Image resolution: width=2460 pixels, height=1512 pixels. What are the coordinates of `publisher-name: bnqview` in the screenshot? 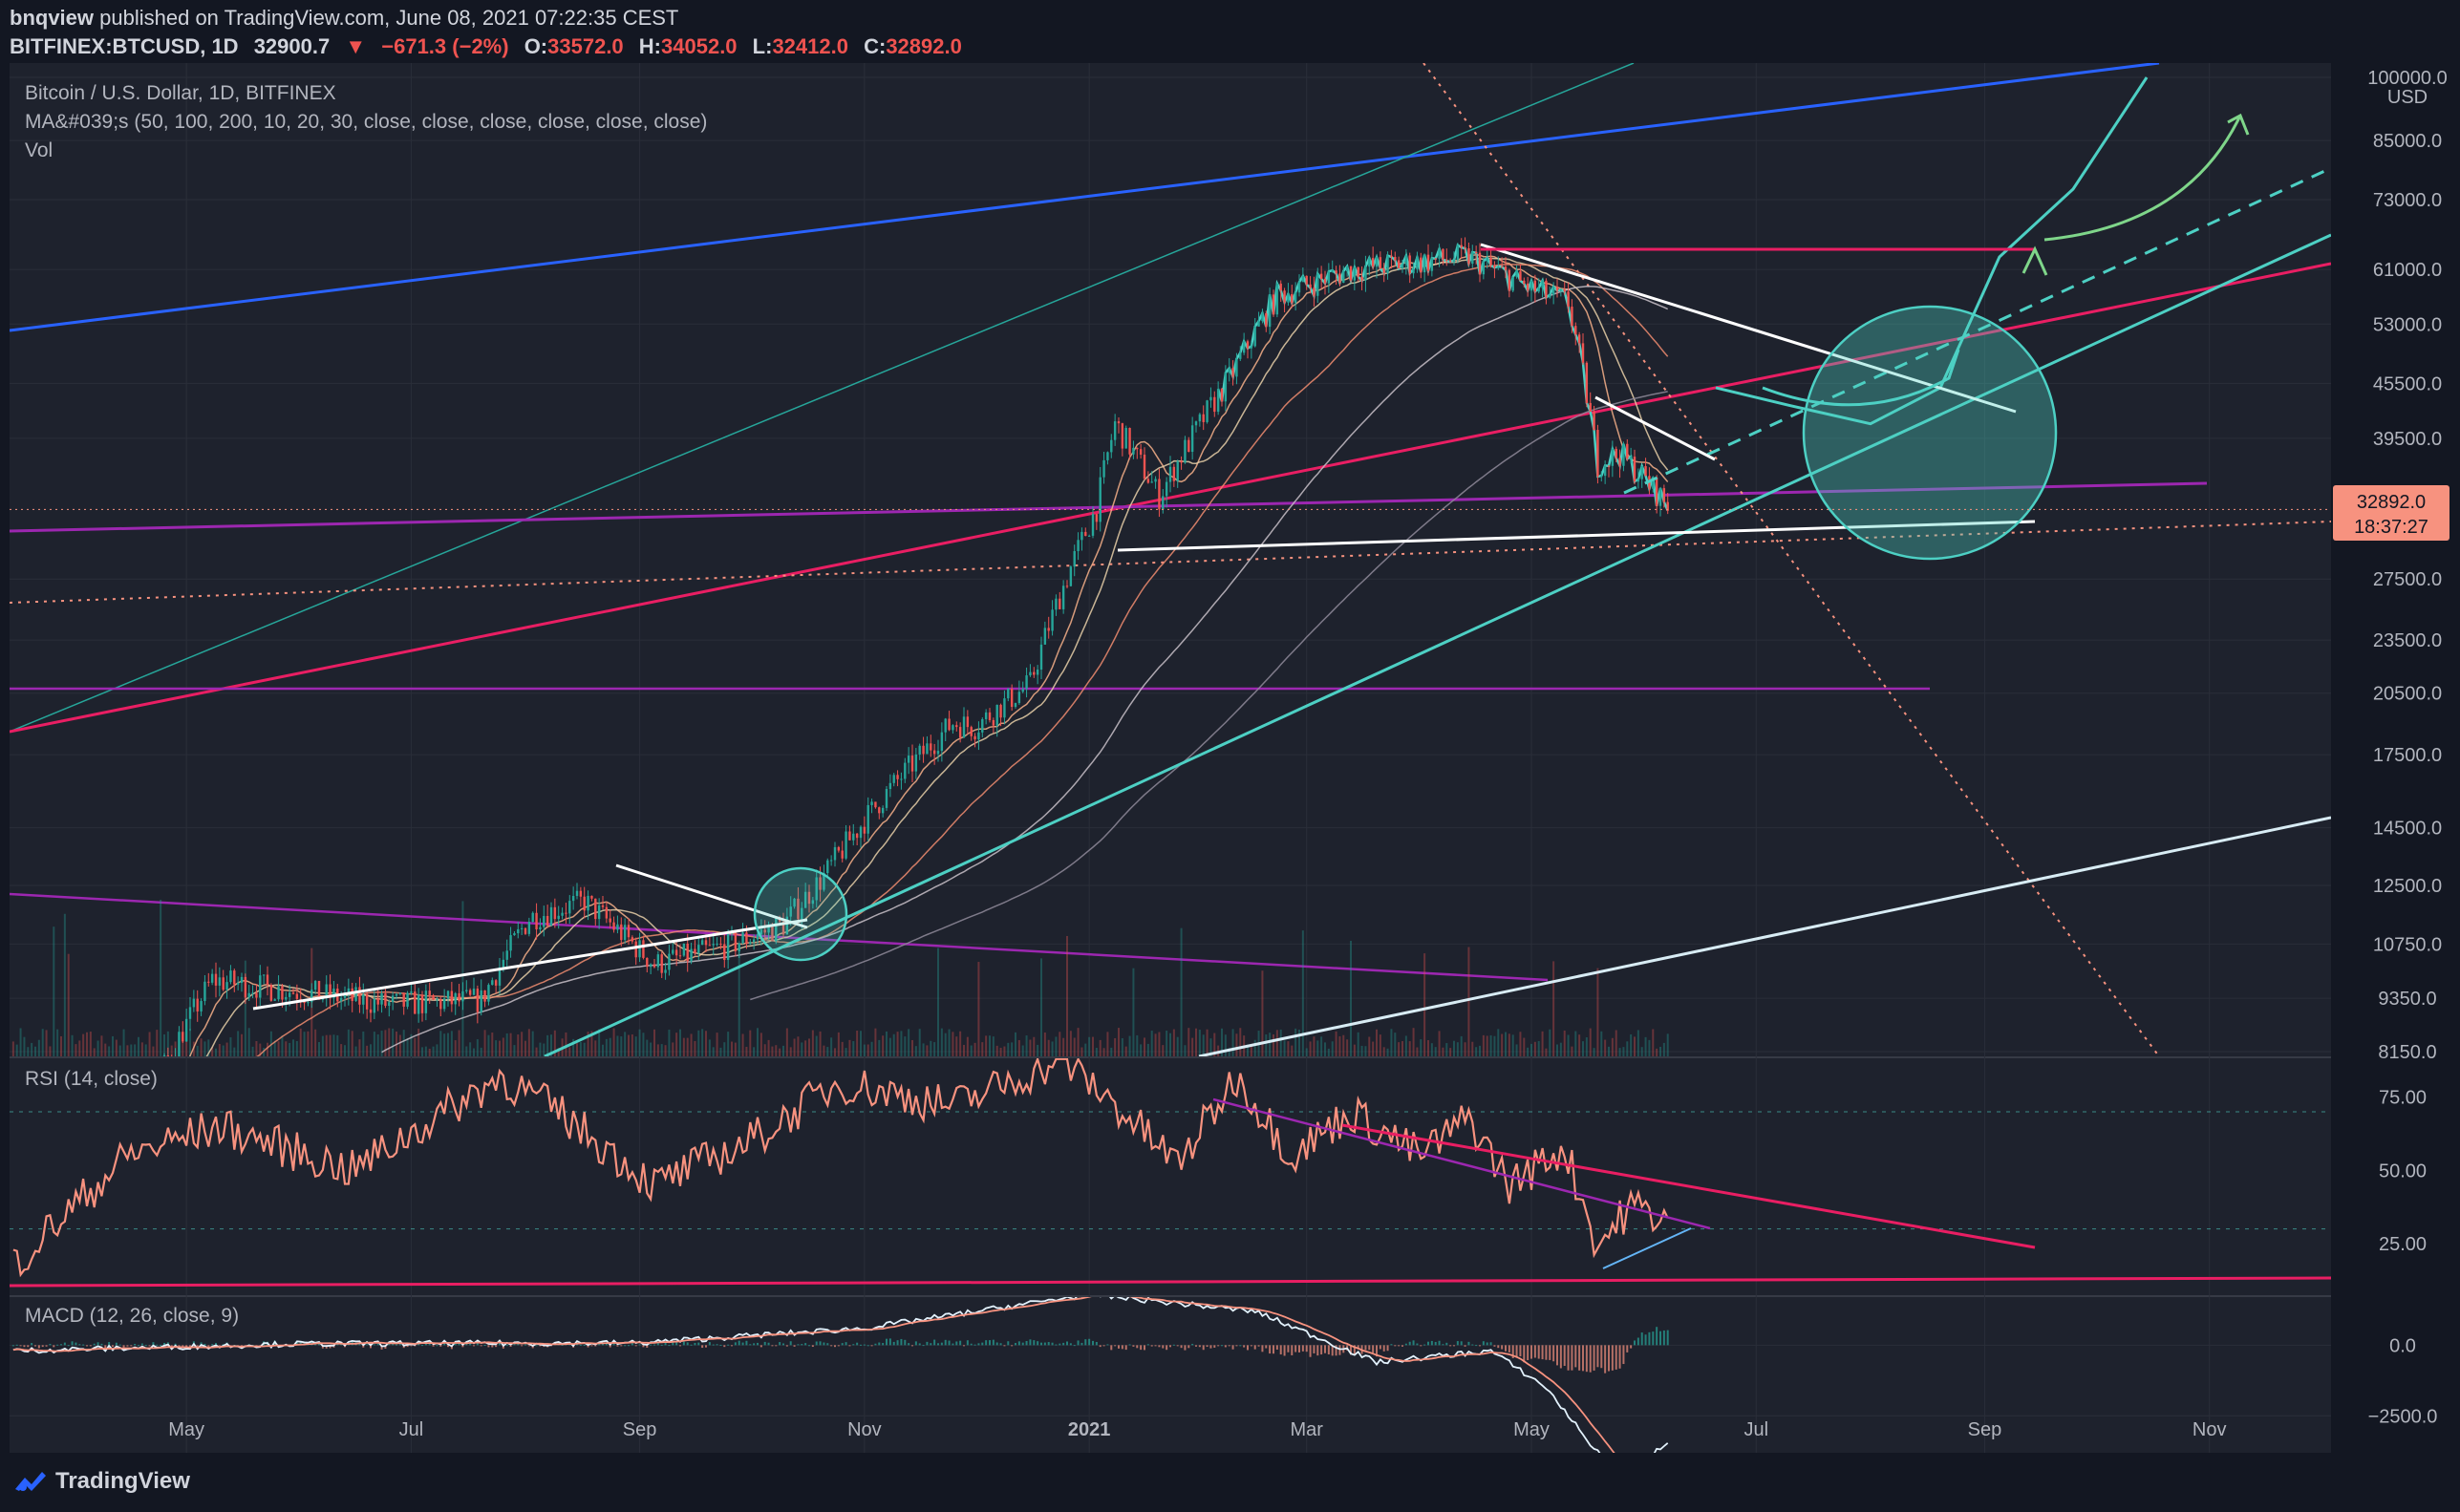 It's located at (52, 18).